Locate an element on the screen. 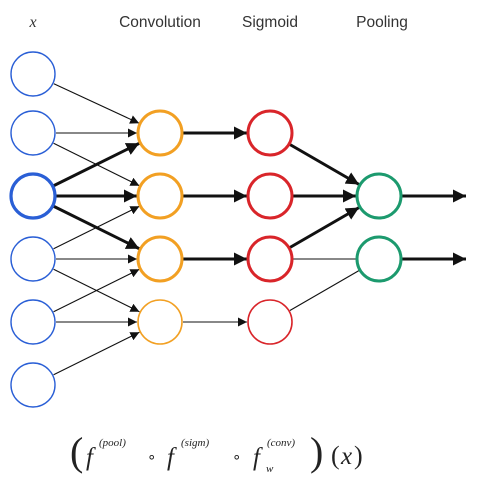 The height and width of the screenshot is (492, 477). formula-arg-close-paren: ) is located at coordinates (358, 455).